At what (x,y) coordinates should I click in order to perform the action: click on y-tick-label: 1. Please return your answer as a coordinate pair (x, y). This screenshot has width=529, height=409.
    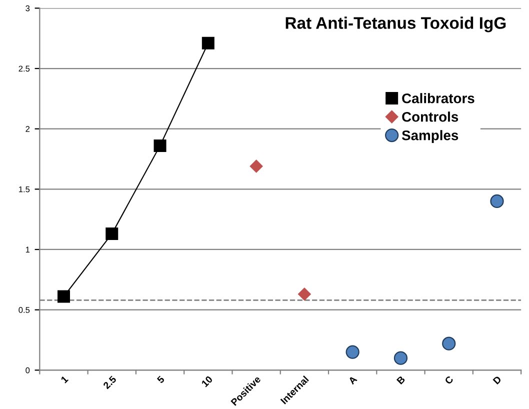
    Looking at the image, I should click on (28, 249).